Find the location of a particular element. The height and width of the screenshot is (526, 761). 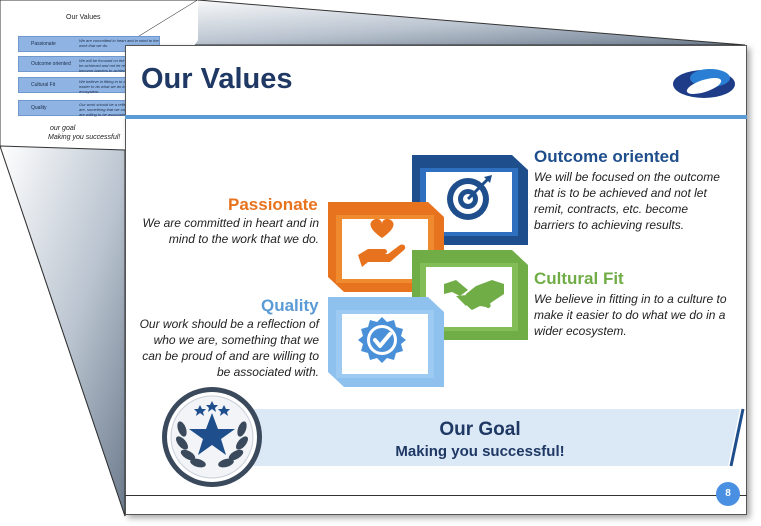

quality-line: can be proud of and are willing to is located at coordinates (230, 356).